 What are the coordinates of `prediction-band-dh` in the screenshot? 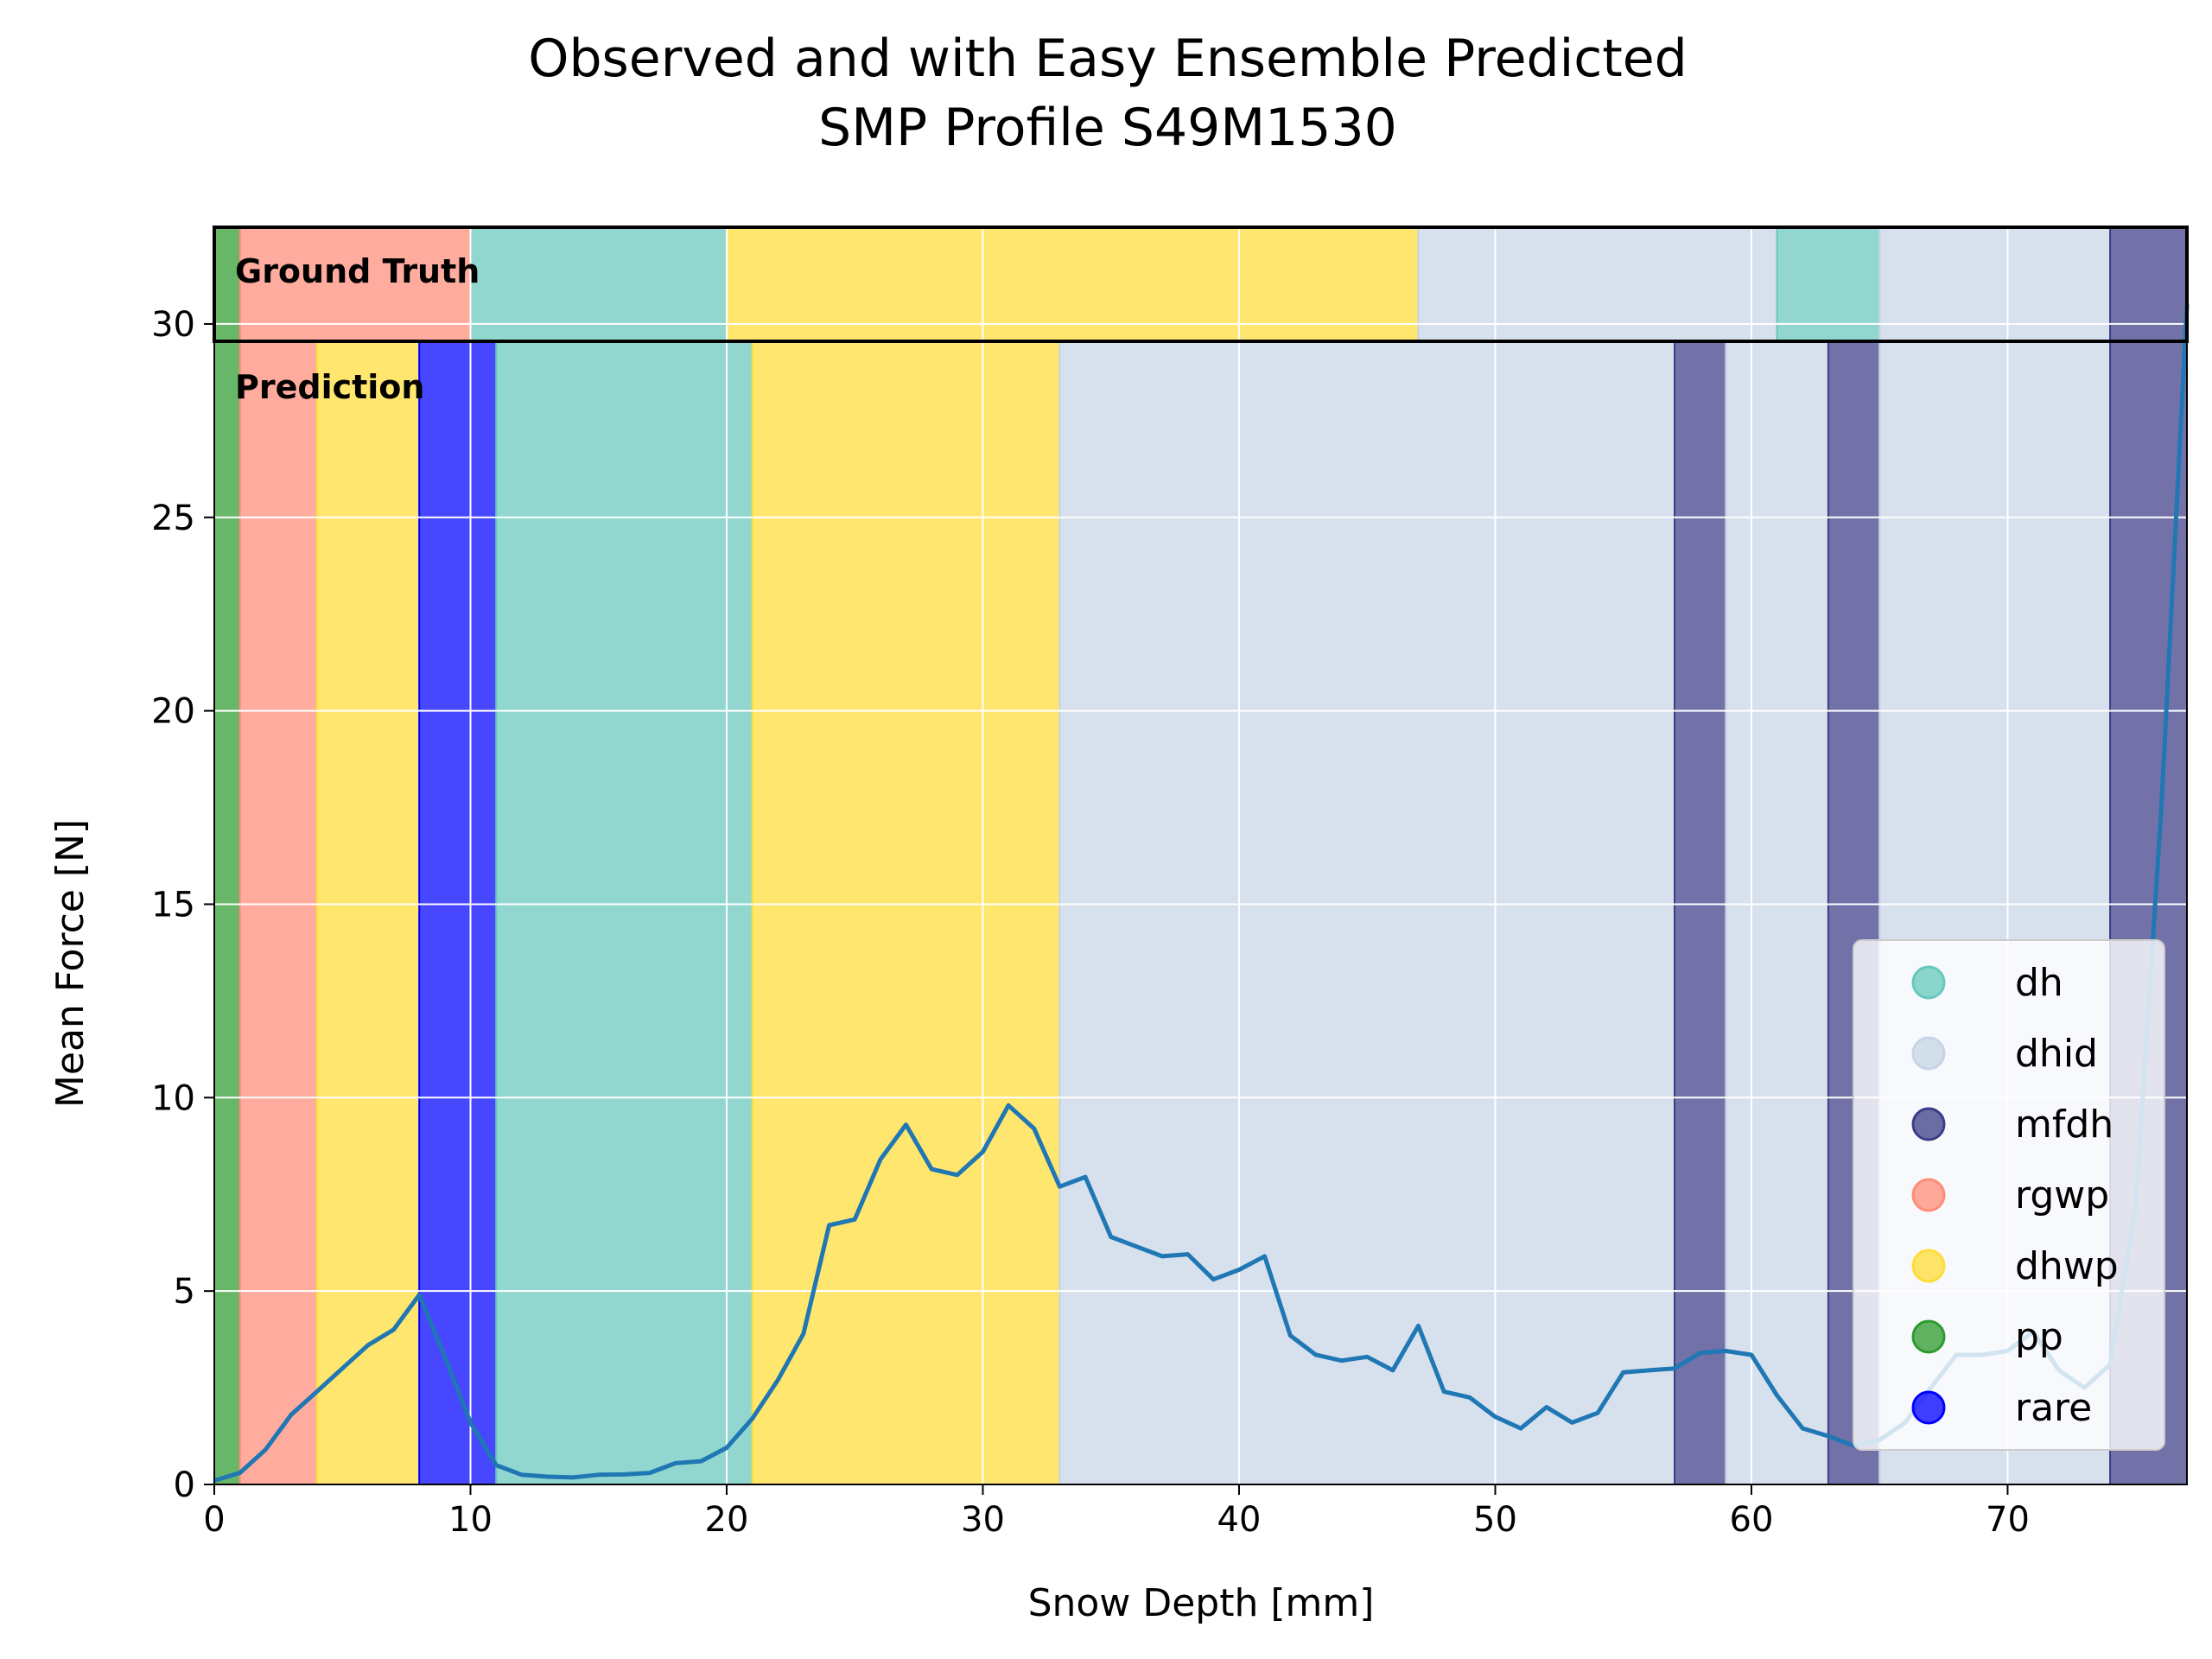 It's located at (624, 913).